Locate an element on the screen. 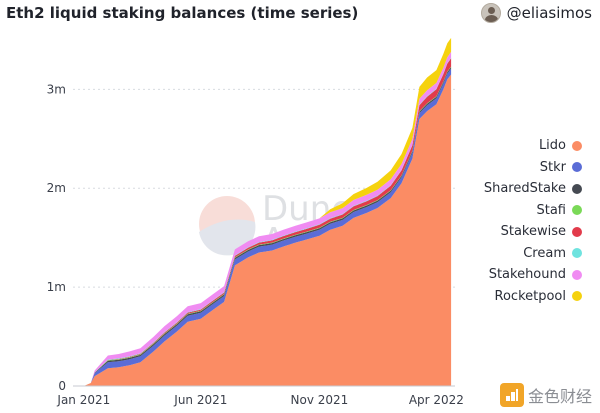 This screenshot has width=600, height=413. legend-label: Stkr is located at coordinates (552, 167).